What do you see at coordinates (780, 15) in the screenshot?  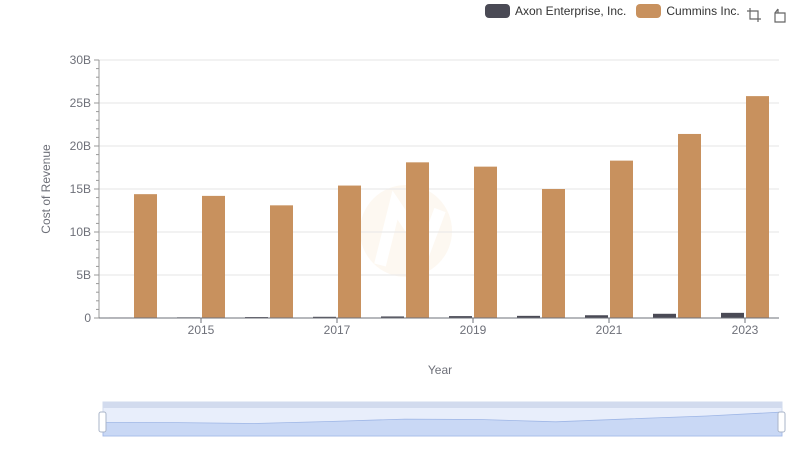 I see `zoom-reset-icon` at bounding box center [780, 15].